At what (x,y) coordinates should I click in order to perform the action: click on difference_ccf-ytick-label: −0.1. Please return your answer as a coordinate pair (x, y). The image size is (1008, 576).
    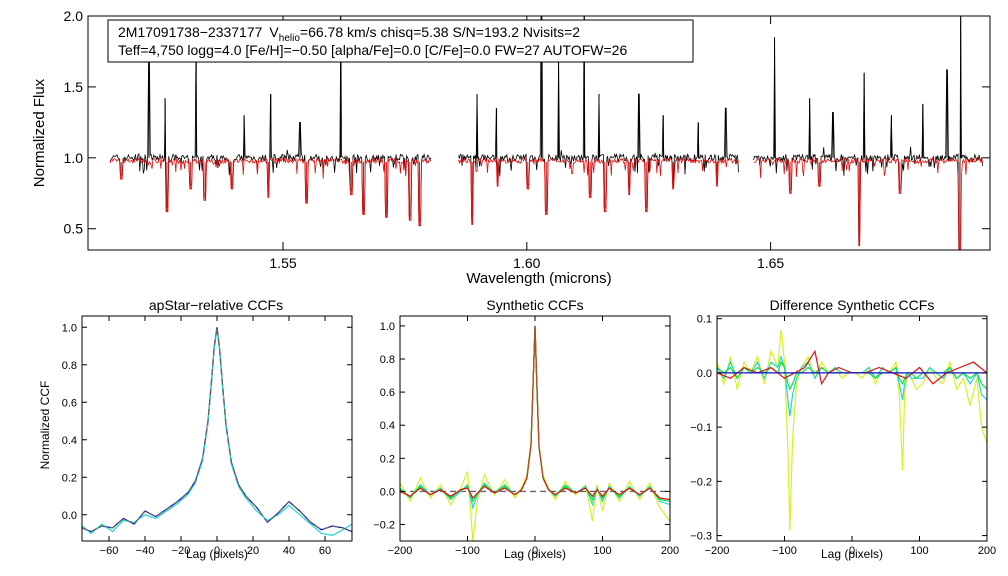
    Looking at the image, I should click on (701, 428).